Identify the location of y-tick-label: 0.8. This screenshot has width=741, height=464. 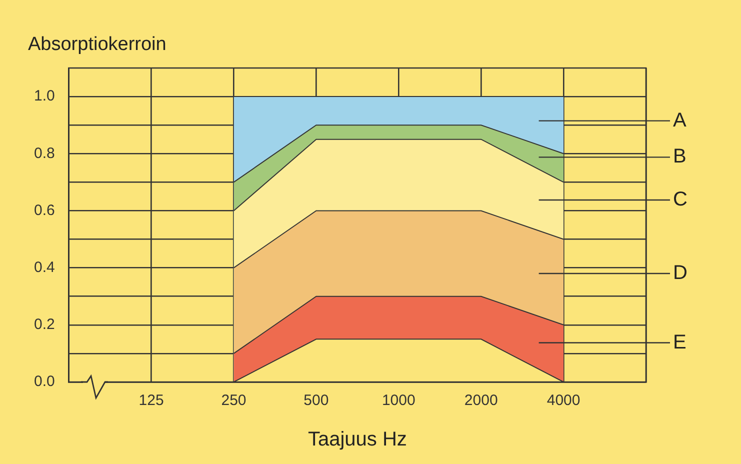
(44, 153).